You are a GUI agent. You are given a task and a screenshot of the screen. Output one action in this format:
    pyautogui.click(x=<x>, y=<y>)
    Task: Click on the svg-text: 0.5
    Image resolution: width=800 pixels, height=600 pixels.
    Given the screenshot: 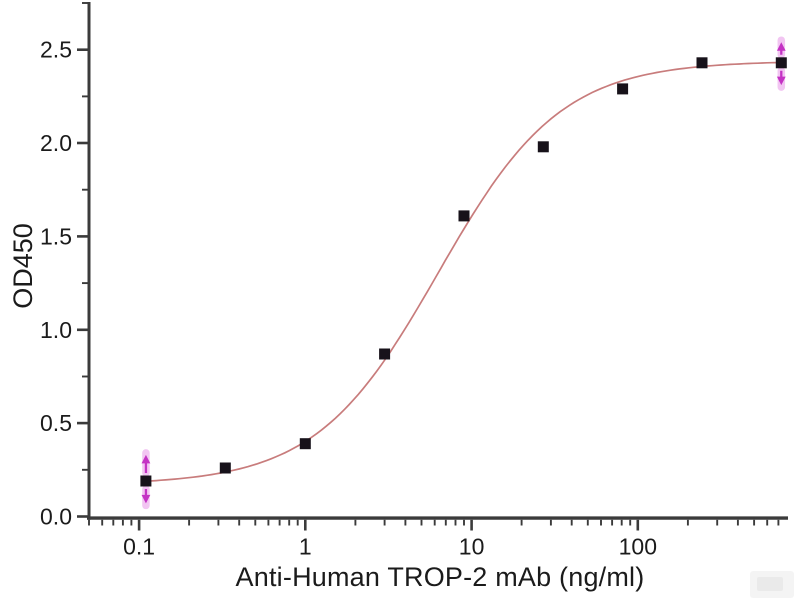 What is the action you would take?
    pyautogui.click(x=56, y=423)
    